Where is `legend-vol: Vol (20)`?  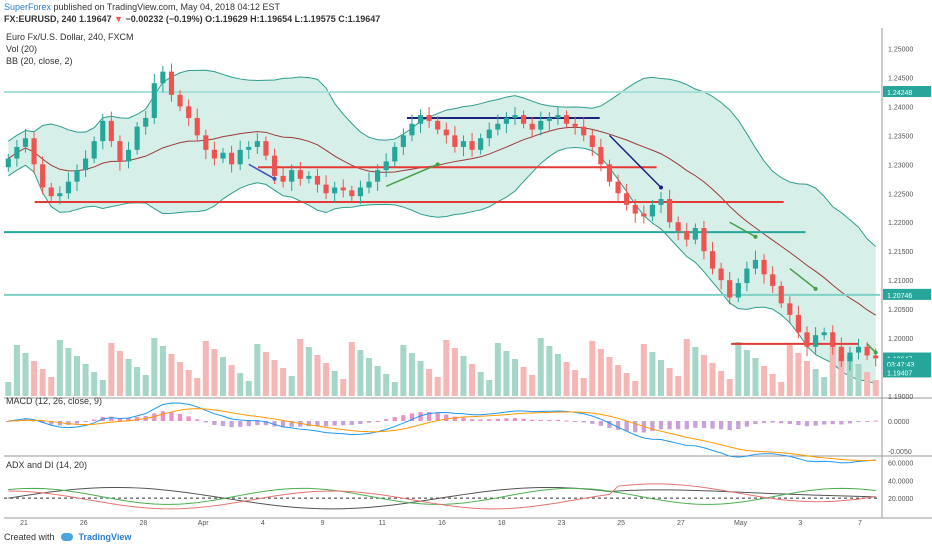 legend-vol: Vol (20) is located at coordinates (21, 49).